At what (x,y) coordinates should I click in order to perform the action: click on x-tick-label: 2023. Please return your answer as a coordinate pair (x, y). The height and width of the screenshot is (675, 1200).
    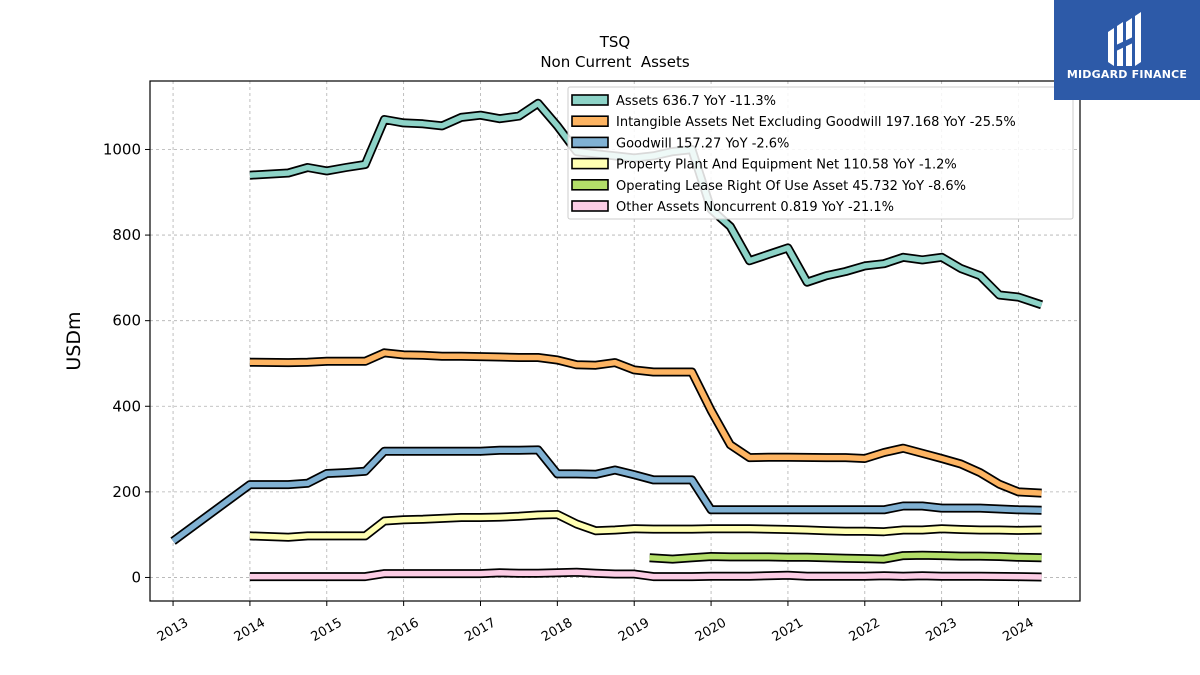
    Looking at the image, I should click on (941, 630).